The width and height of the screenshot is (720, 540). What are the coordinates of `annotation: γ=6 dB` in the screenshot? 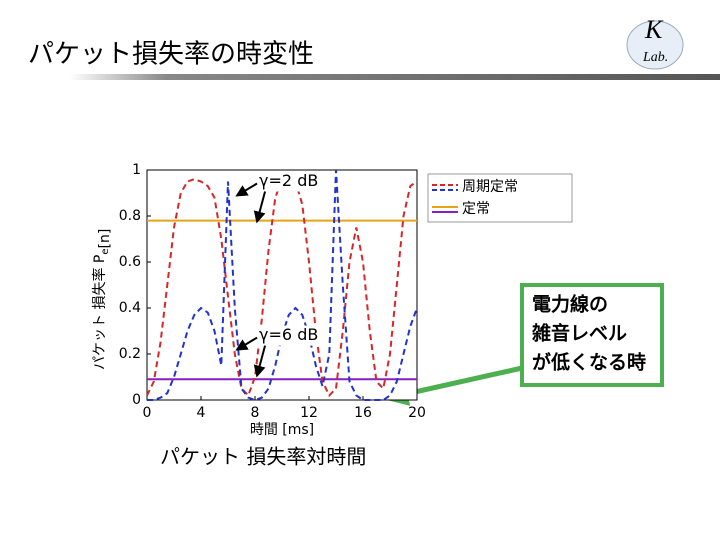 It's located at (288, 334).